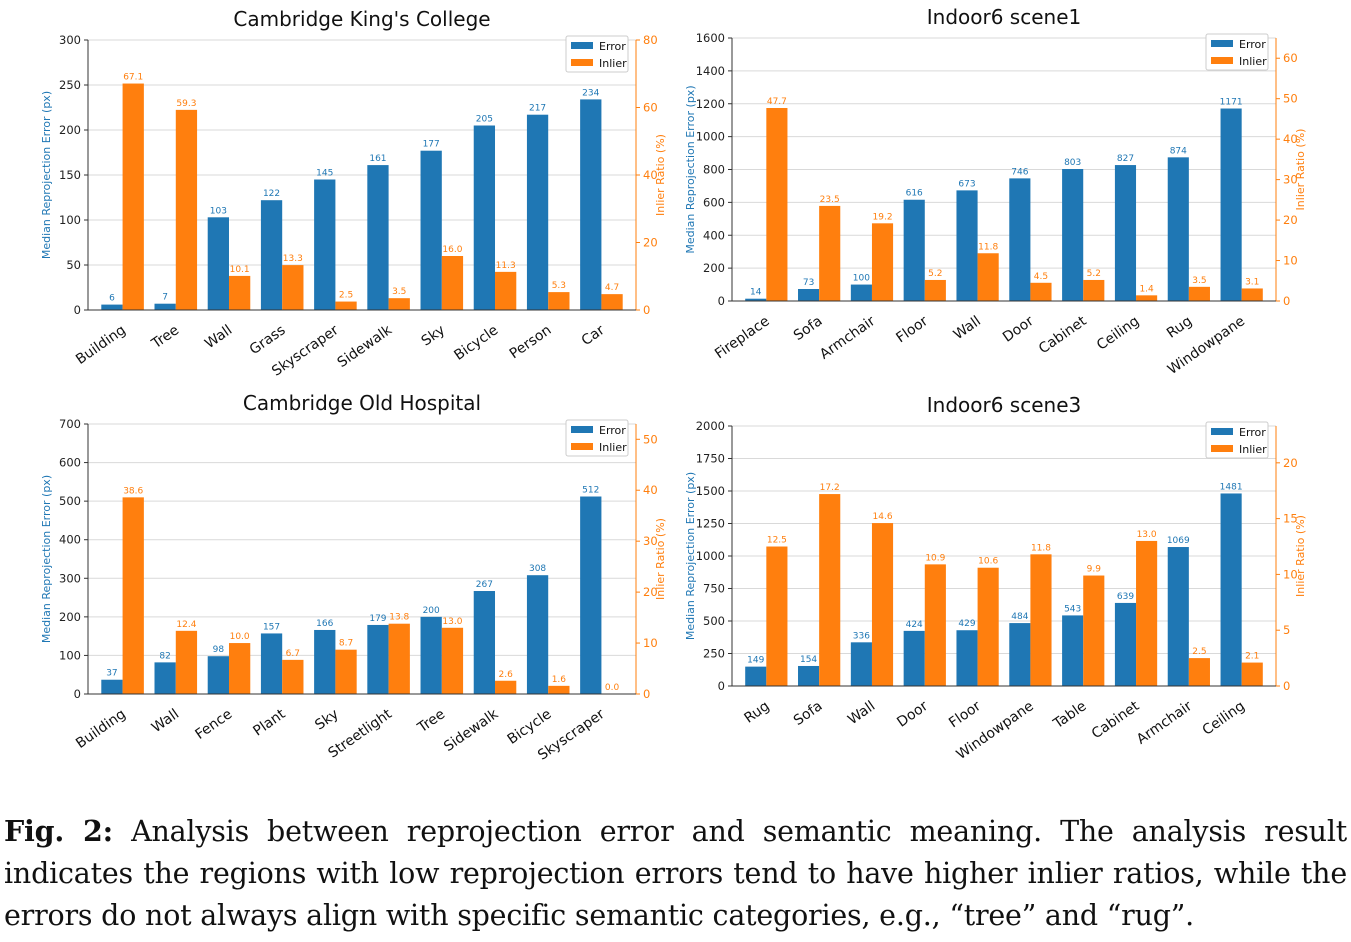  I want to click on left-tick-label: 500, so click(714, 621).